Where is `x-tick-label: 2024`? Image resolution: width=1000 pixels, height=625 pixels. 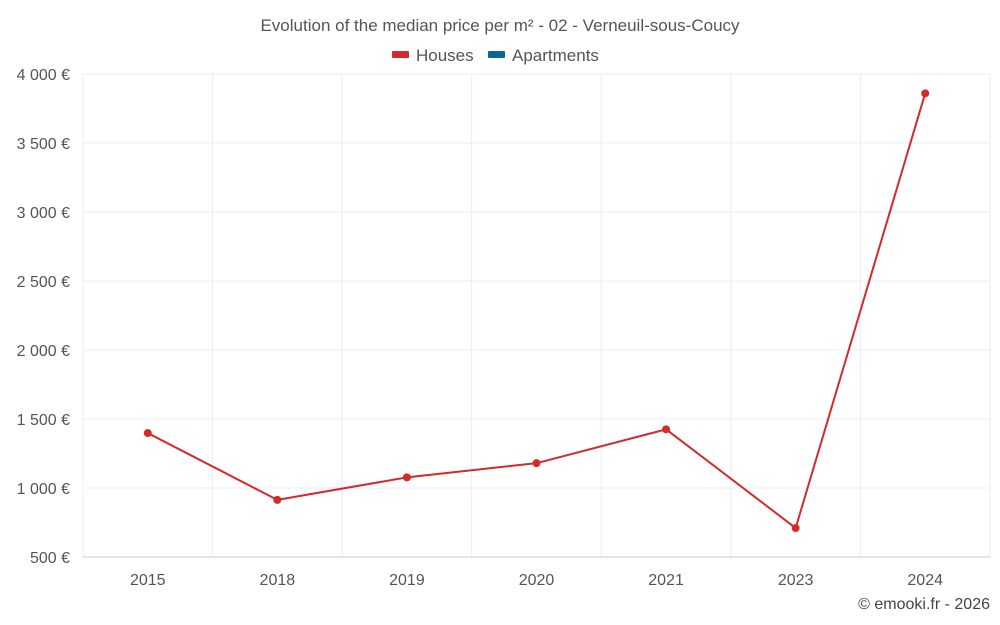 x-tick-label: 2024 is located at coordinates (925, 580).